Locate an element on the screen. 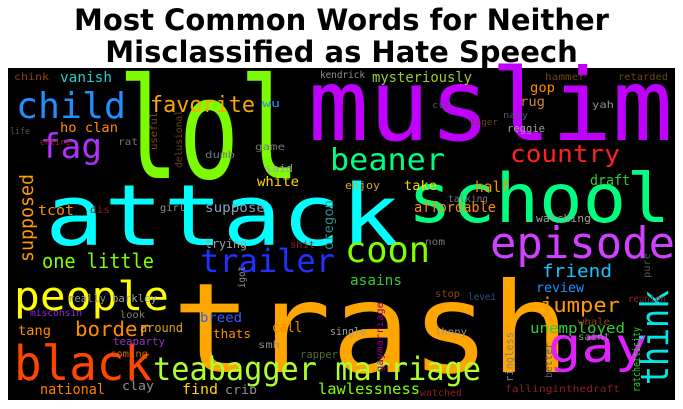 Image resolution: width=683 pixels, height=409 pixels. word: barkley is located at coordinates (134, 298).